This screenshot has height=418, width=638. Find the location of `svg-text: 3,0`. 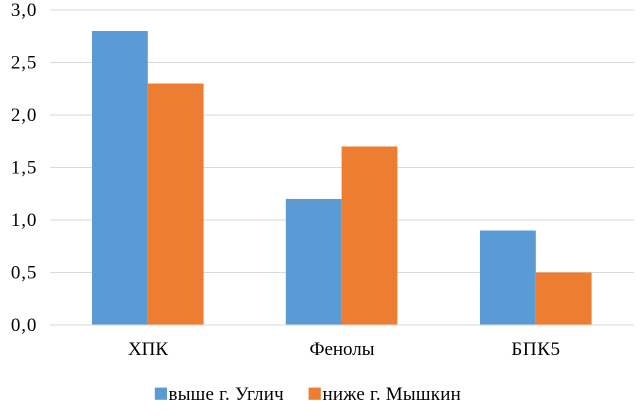

svg-text: 3,0 is located at coordinates (24, 10).